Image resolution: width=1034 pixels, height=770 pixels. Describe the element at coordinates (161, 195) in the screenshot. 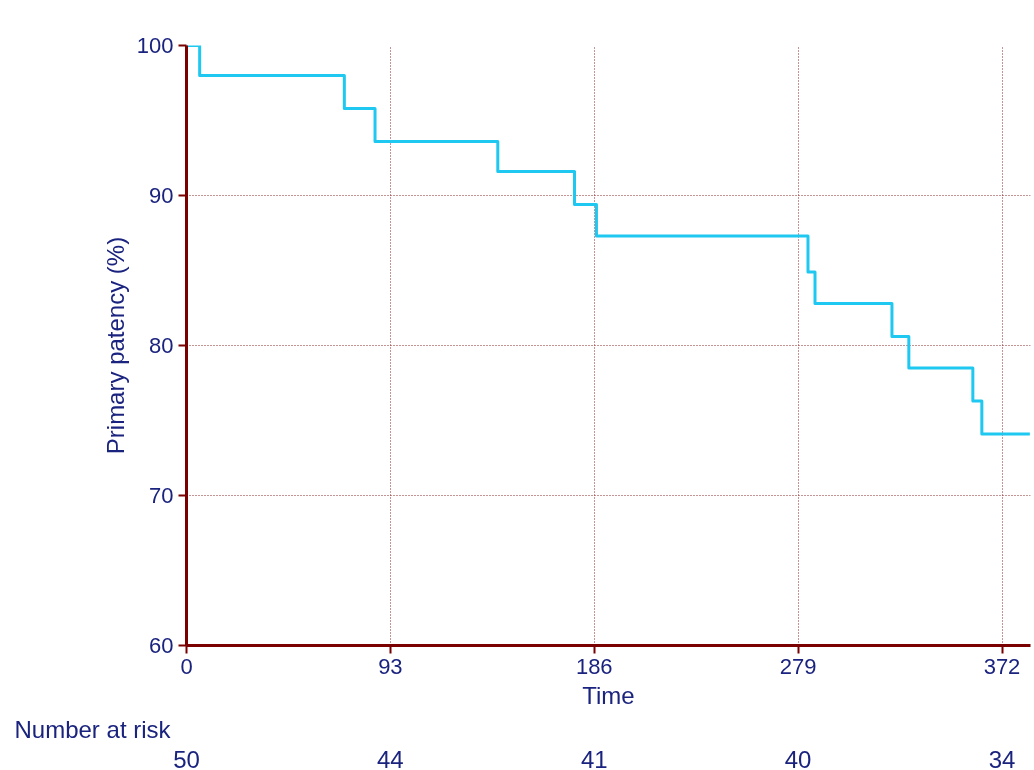

I see `y-tick-label: 90` at that location.